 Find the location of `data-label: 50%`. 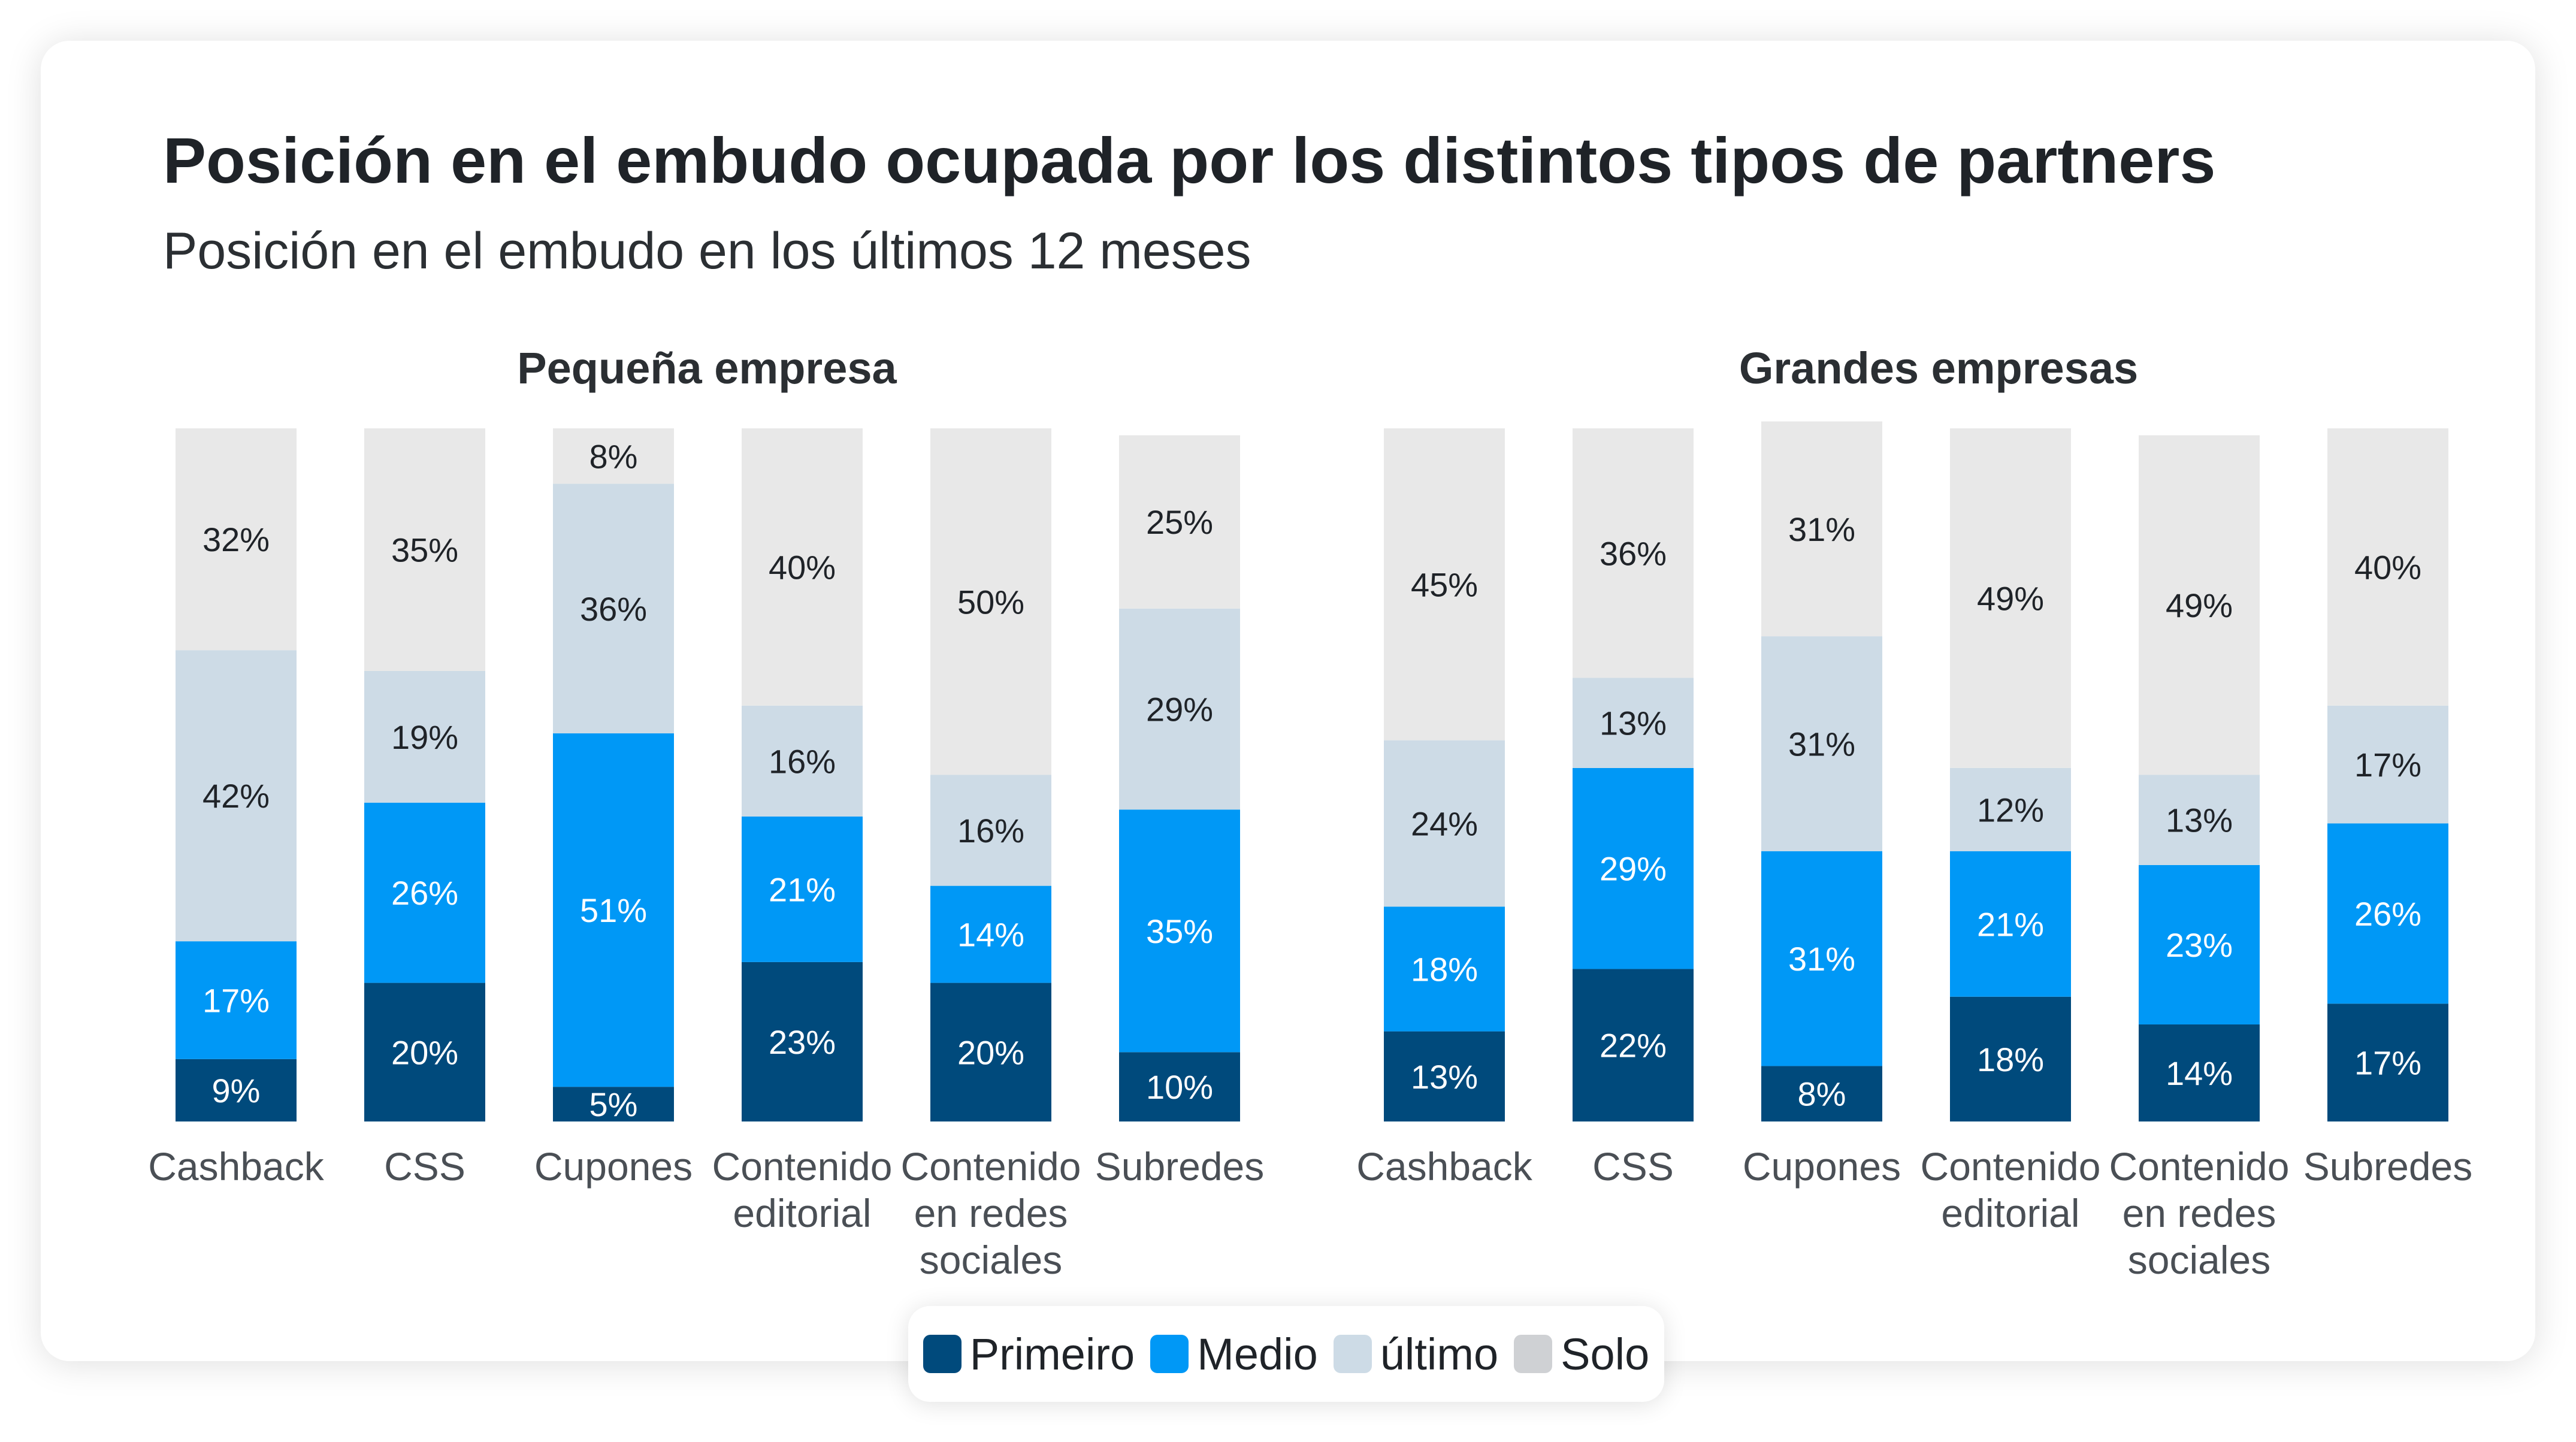

data-label: 50% is located at coordinates (990, 602).